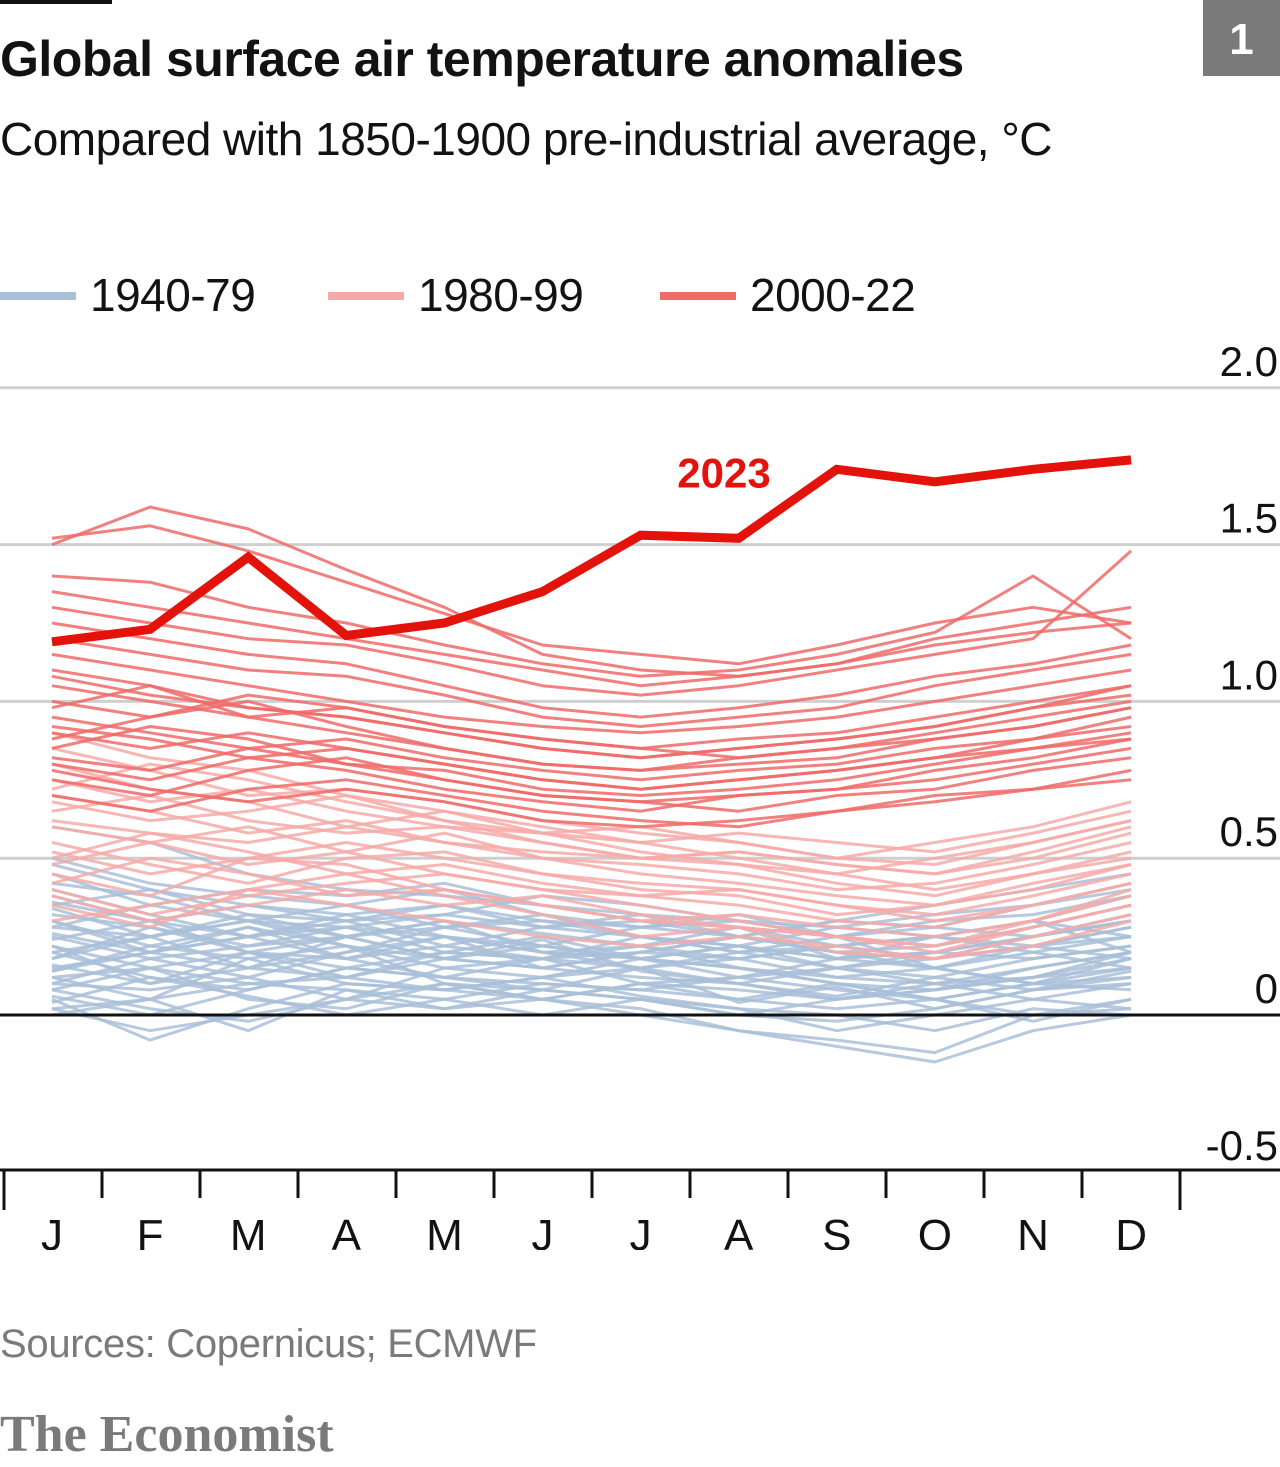 The height and width of the screenshot is (1467, 1280). What do you see at coordinates (836, 1230) in the screenshot?
I see `x-tick-label: S` at bounding box center [836, 1230].